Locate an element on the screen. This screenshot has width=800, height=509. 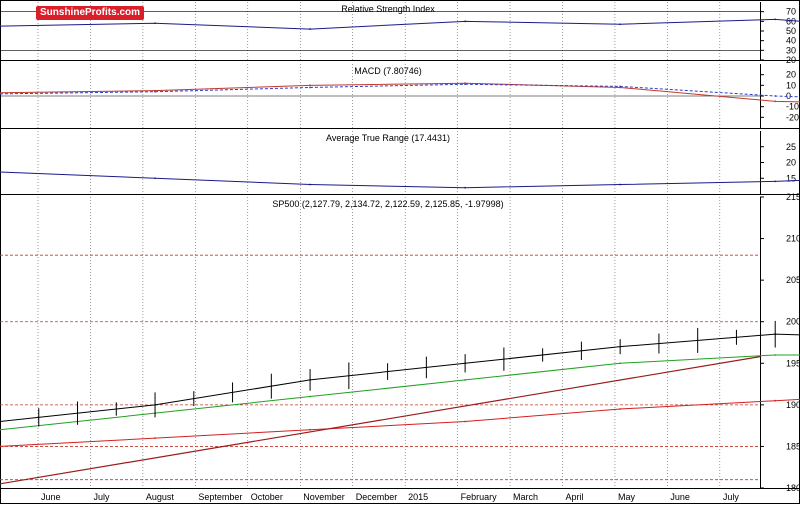
rsi-y-tick-label: 70 is located at coordinates (791, 12).